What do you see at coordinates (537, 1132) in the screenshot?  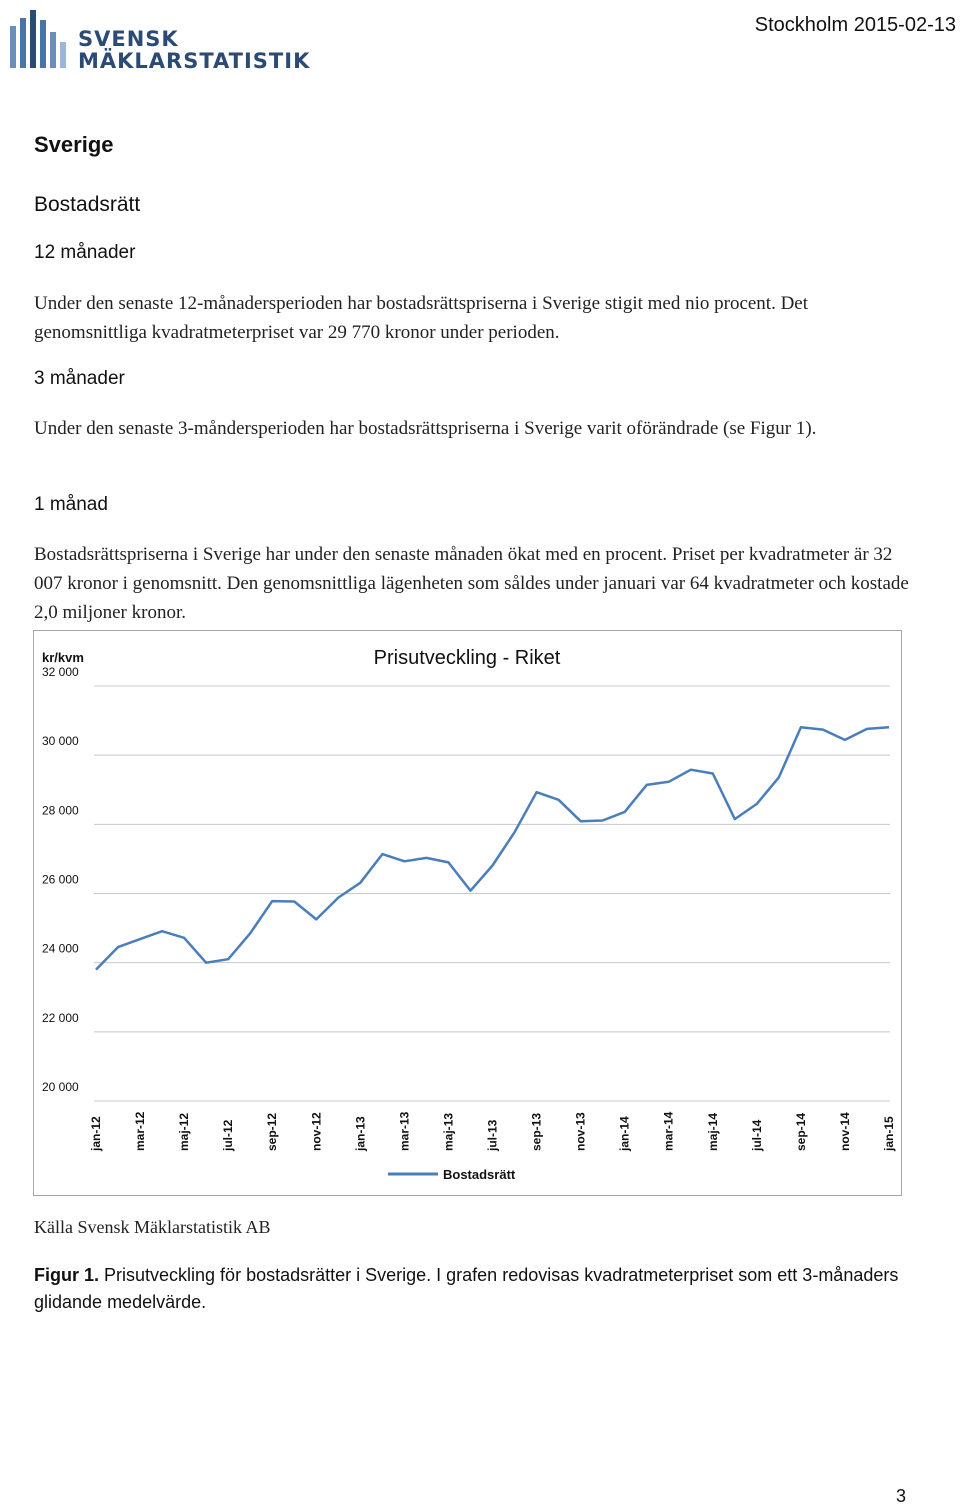 I see `x-tick-label: sep-13` at bounding box center [537, 1132].